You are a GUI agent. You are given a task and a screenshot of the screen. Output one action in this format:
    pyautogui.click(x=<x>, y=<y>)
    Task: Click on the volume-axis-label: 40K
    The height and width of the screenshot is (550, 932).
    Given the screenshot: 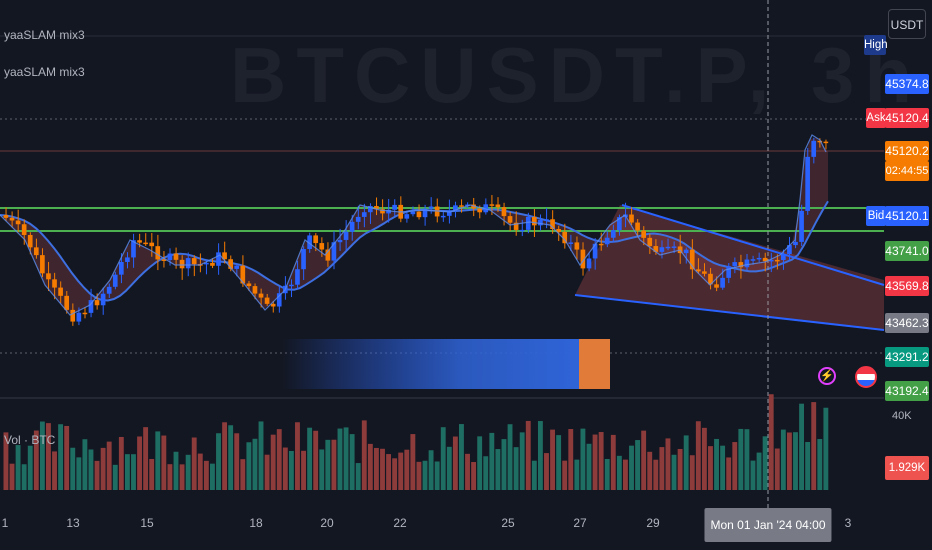 What is the action you would take?
    pyautogui.click(x=902, y=416)
    